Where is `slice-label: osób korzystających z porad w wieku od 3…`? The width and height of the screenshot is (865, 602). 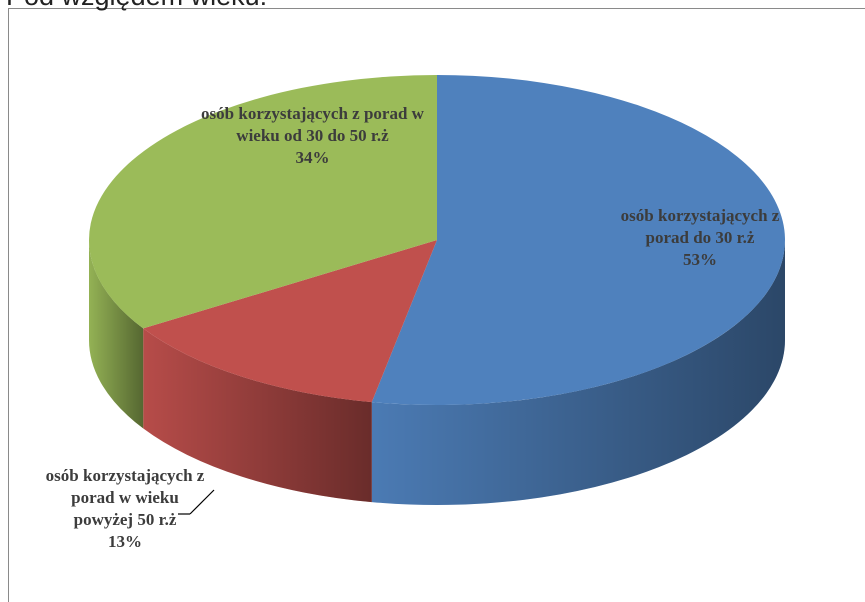 slice-label: osób korzystających z porad w wieku od 3… is located at coordinates (312, 136).